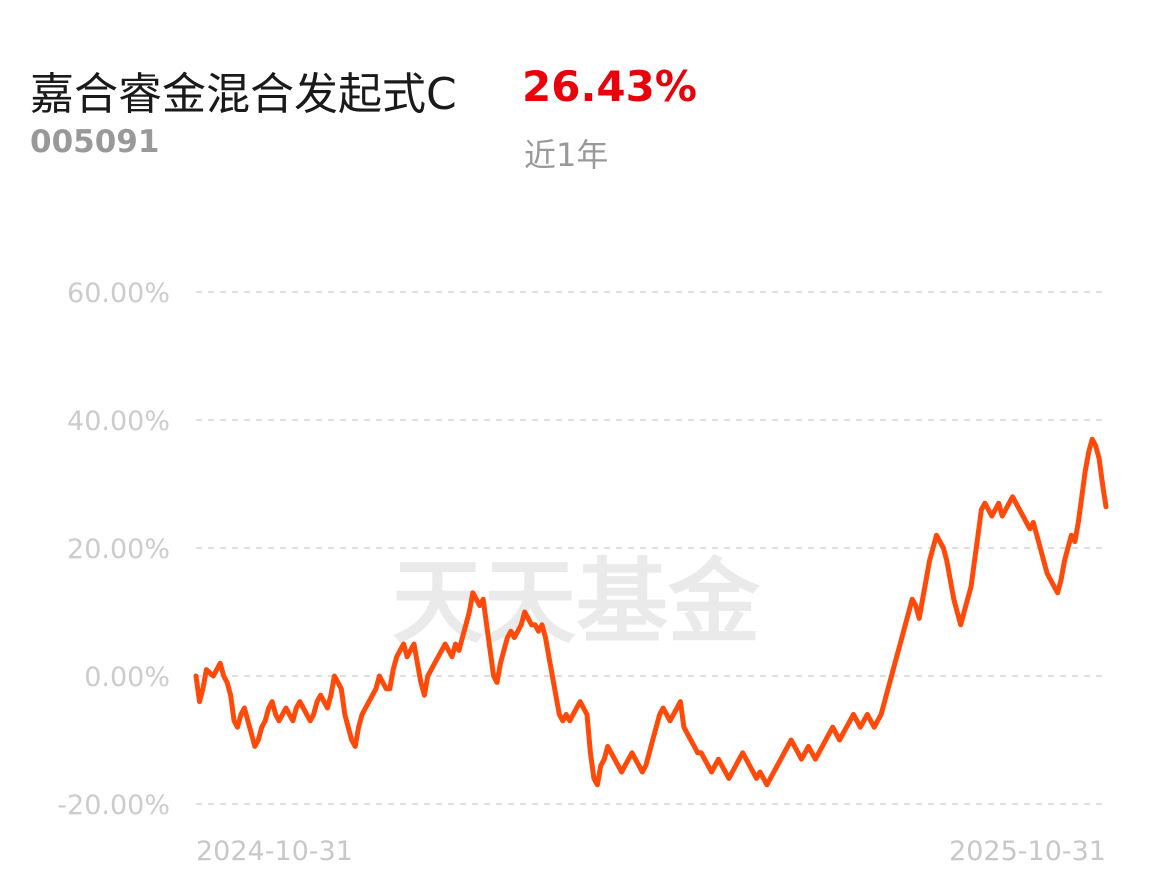  Describe the element at coordinates (127, 677) in the screenshot. I see `y-tick-label: 0.00%` at that location.